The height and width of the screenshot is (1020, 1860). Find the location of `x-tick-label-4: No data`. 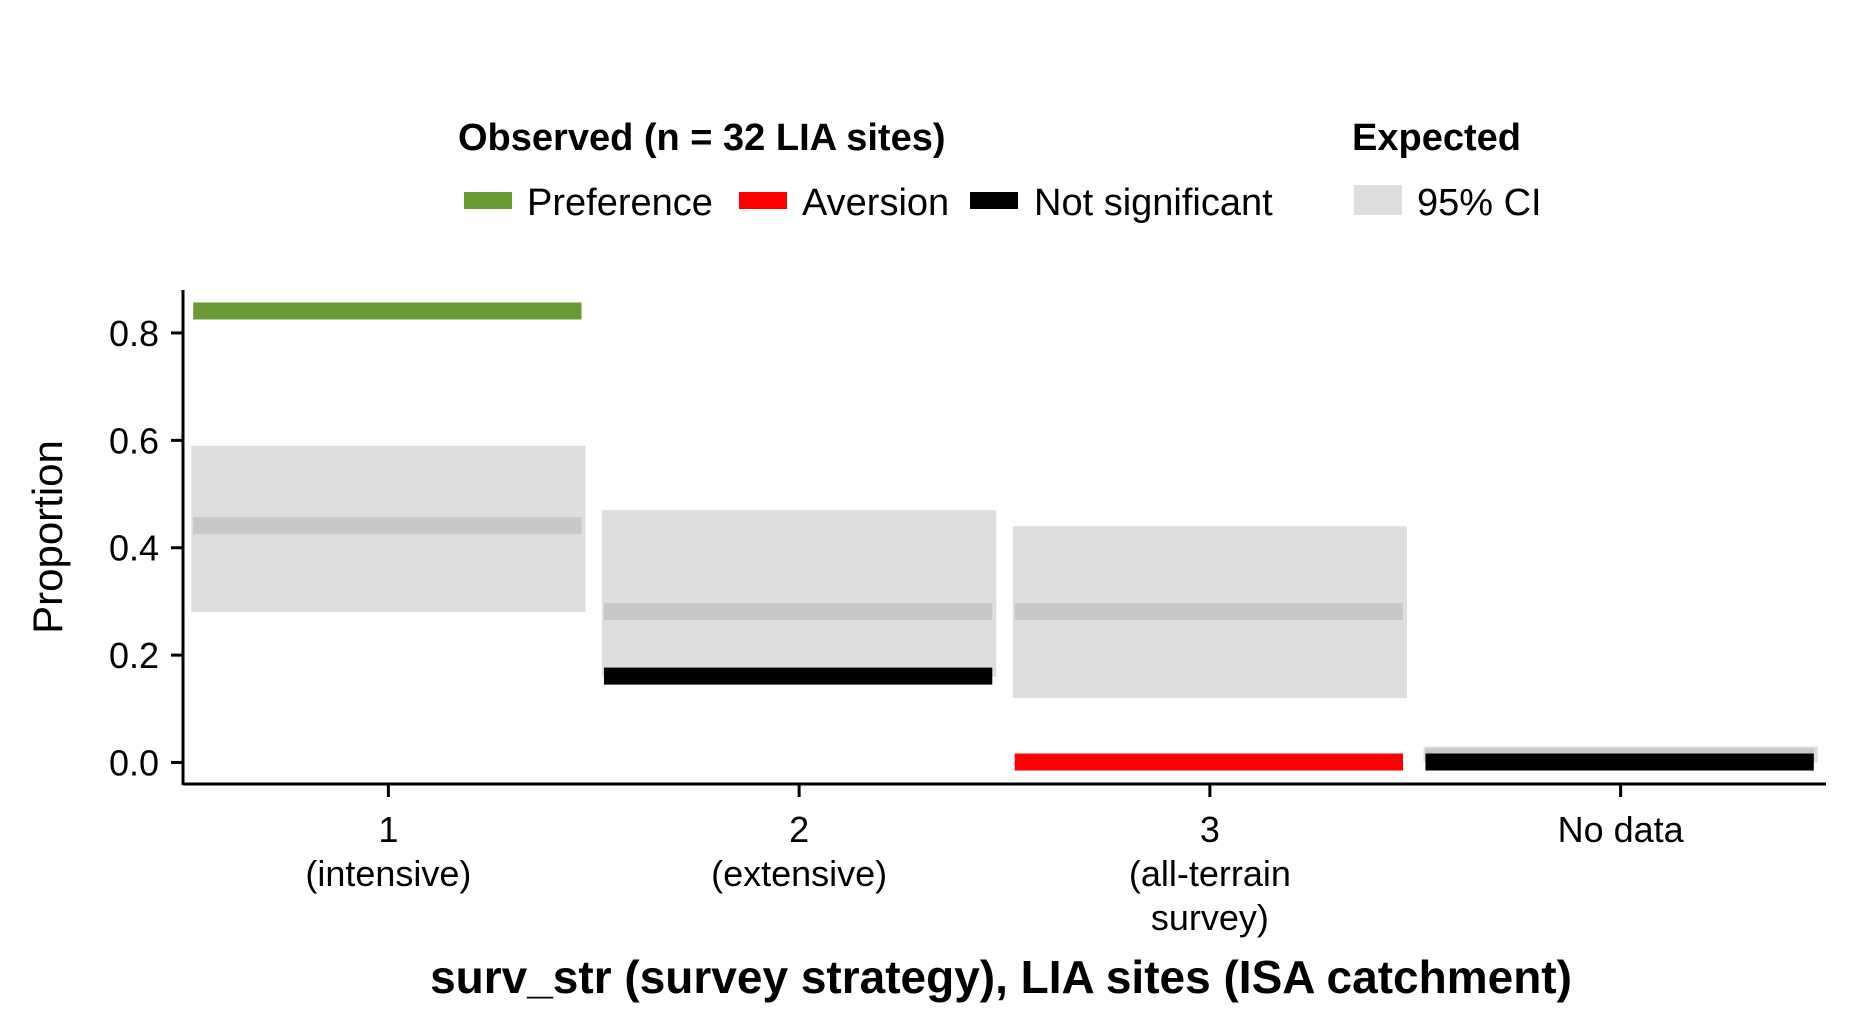

x-tick-label-4: No data is located at coordinates (1621, 829).